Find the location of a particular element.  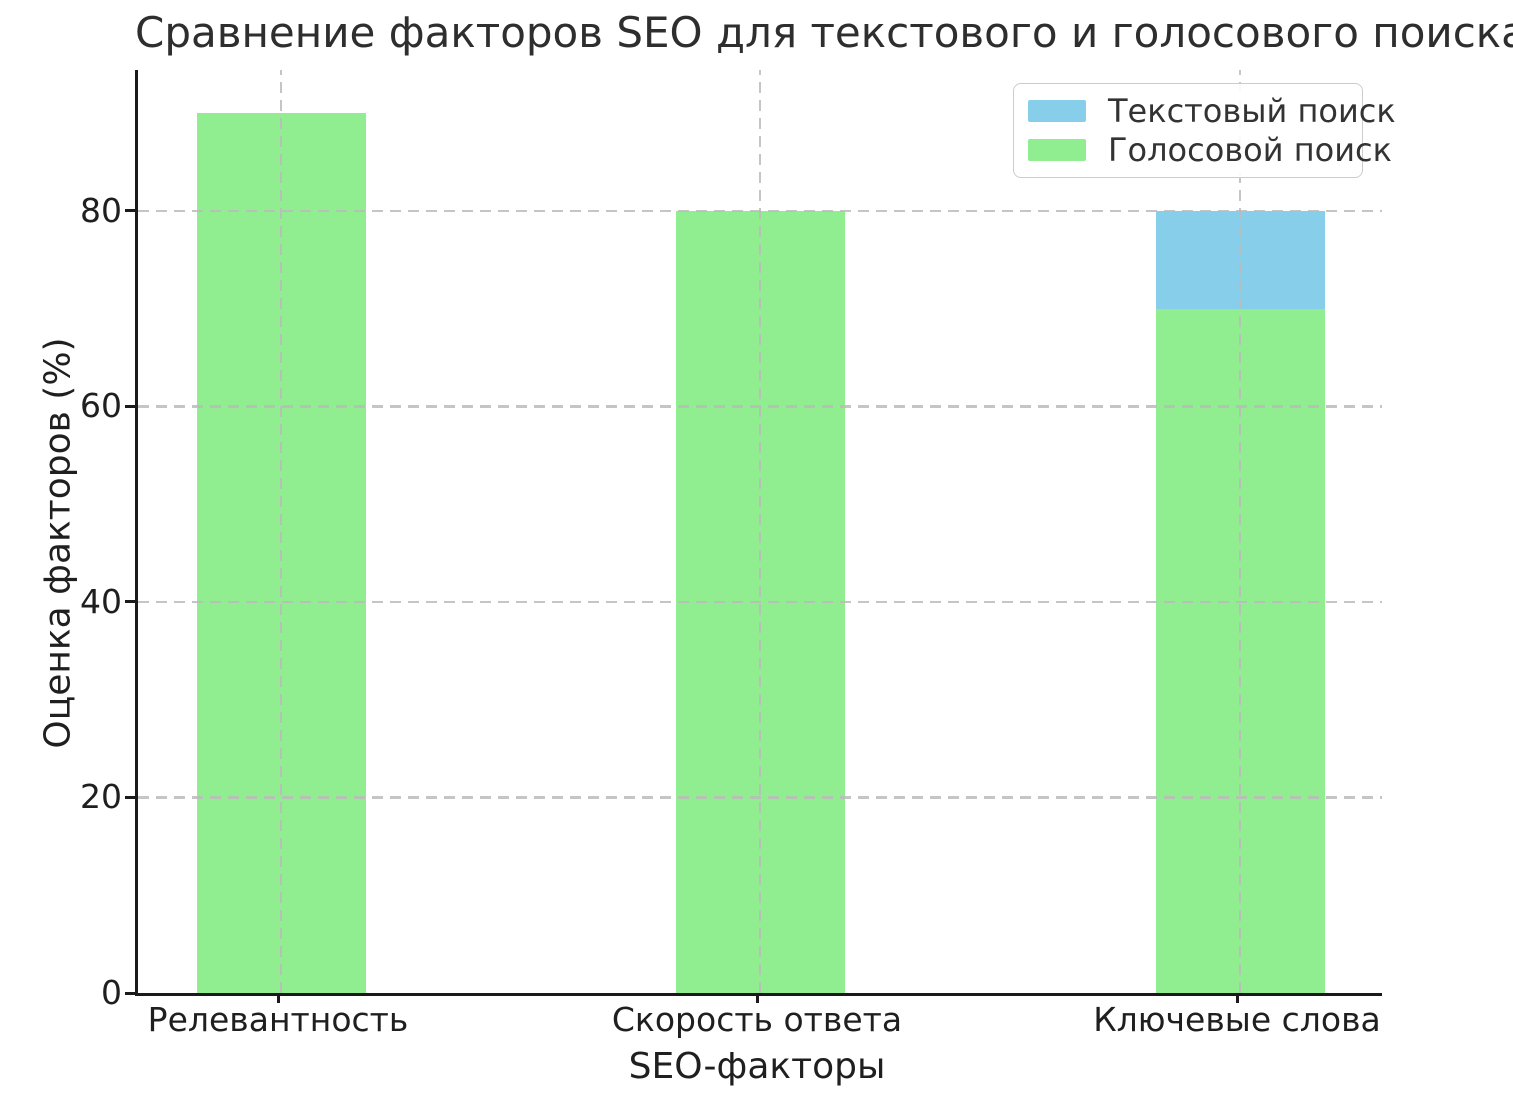

legend-item-voice-search: Голосовой поиск is located at coordinates (1210, 150).